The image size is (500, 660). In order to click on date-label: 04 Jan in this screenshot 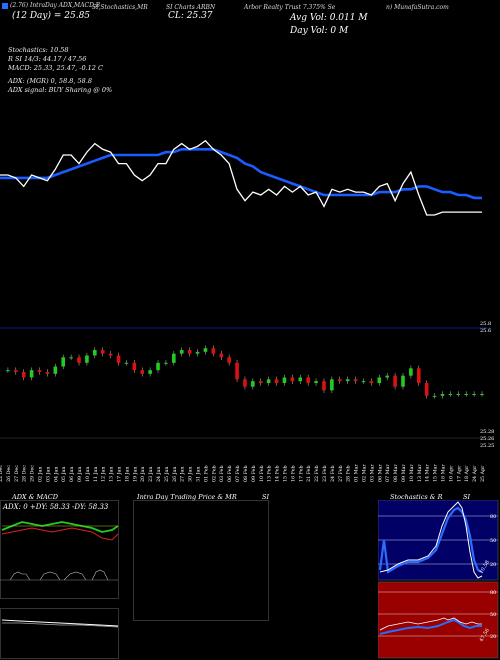, I will do `click(56, 474)`.